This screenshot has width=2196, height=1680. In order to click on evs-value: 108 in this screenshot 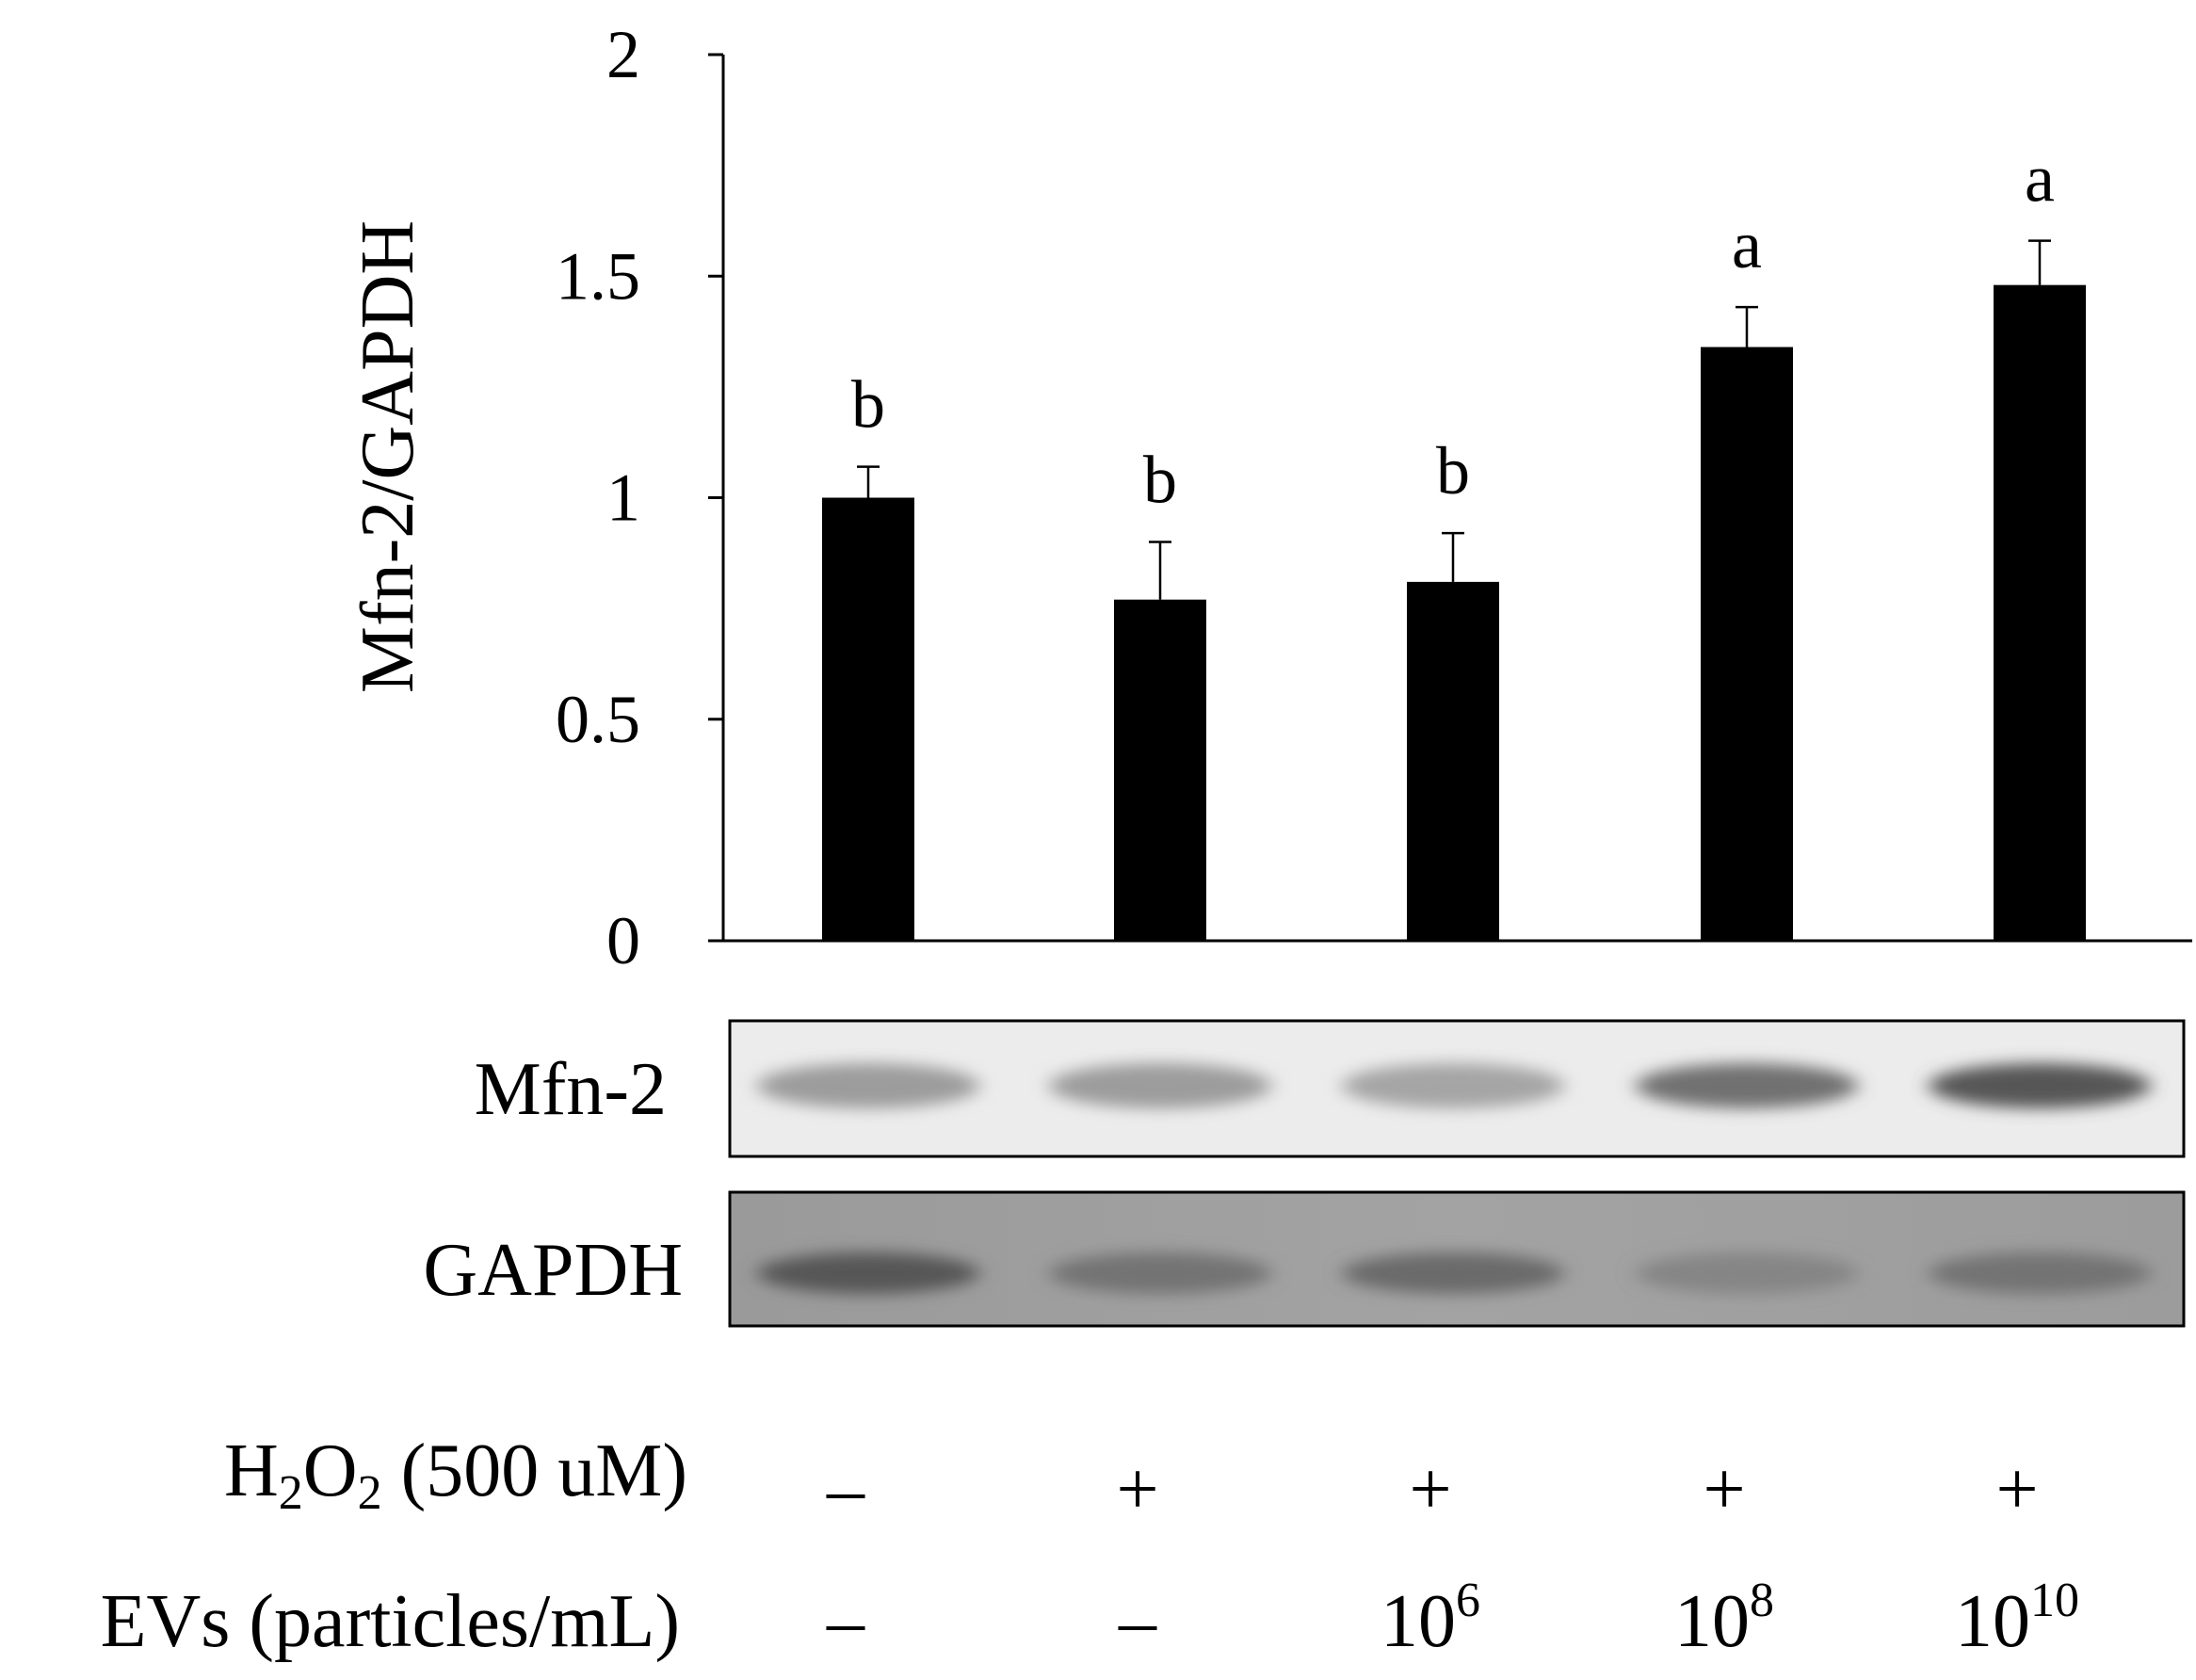, I will do `click(1724, 1618)`.